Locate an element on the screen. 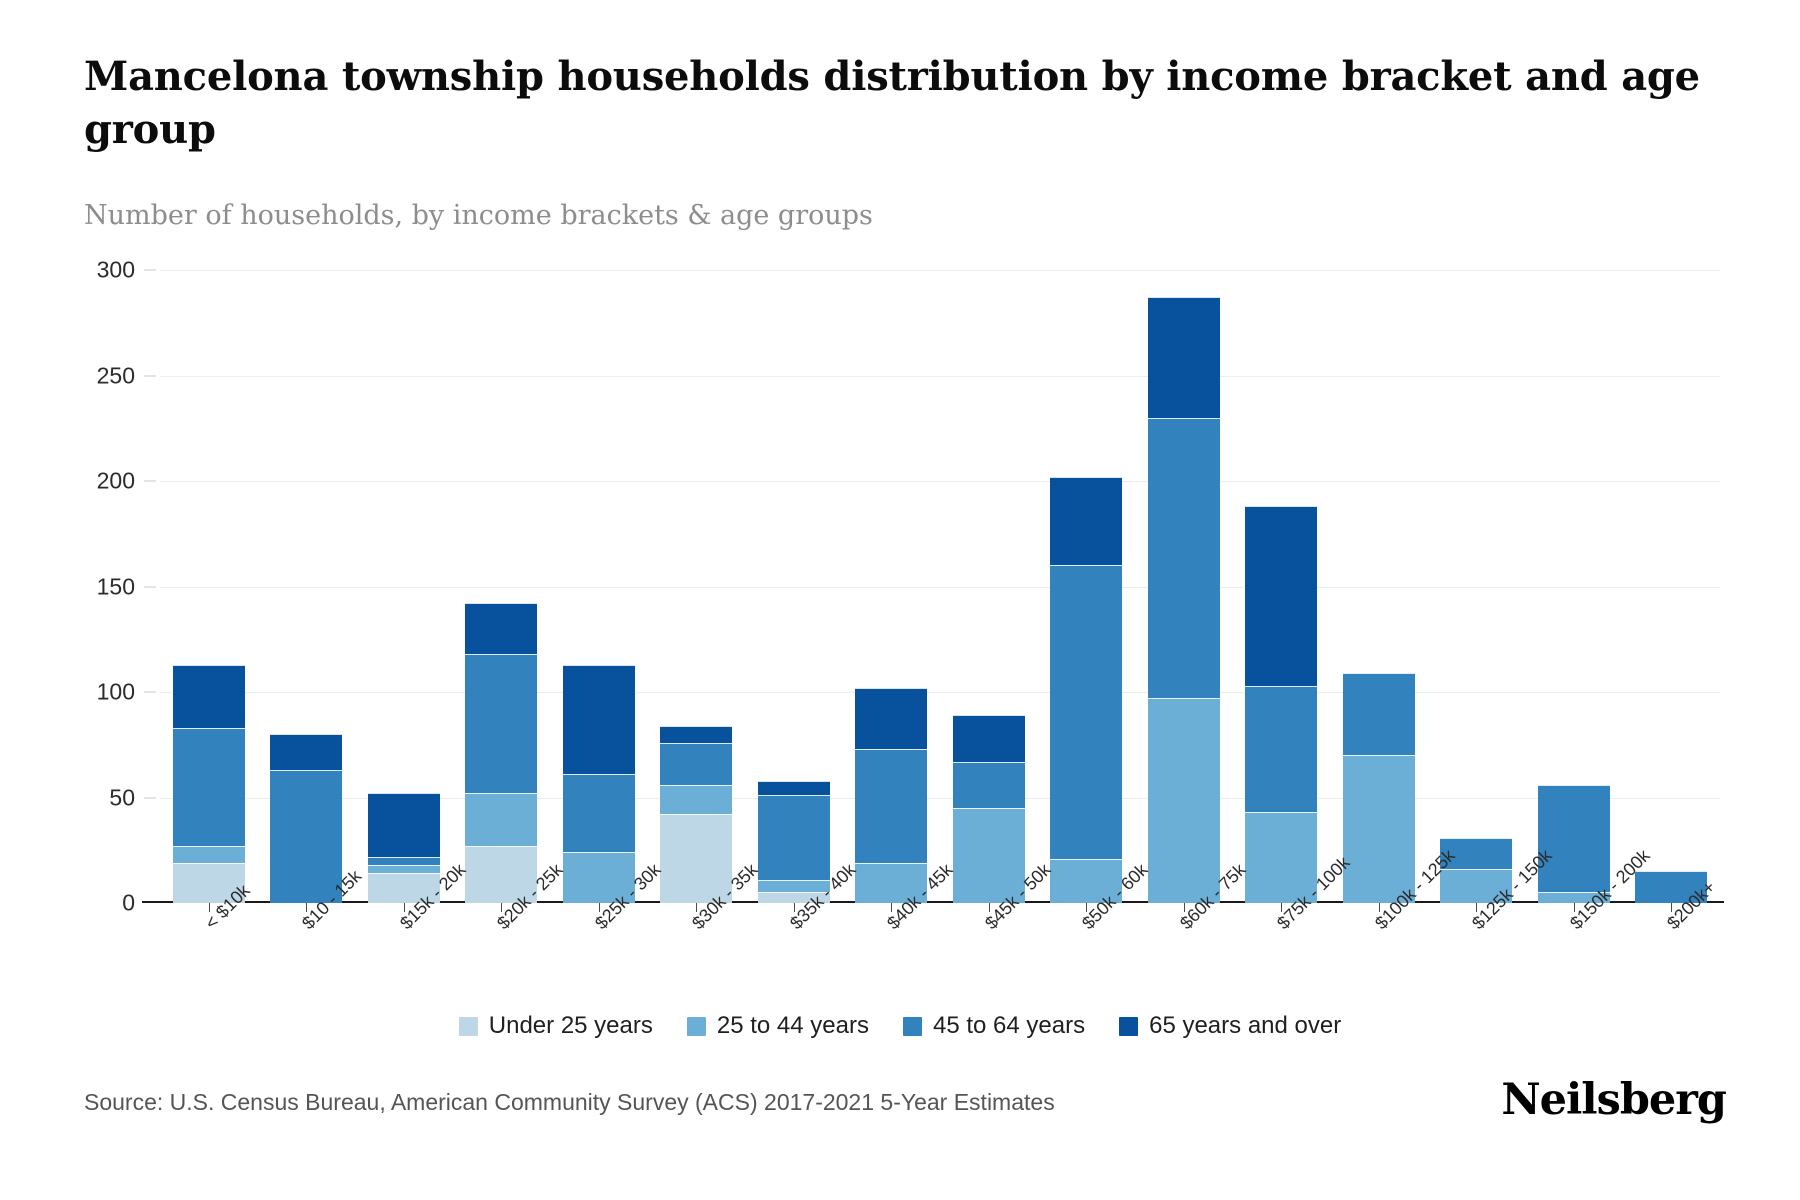  legend-item: 45 to 64 years is located at coordinates (994, 1026).